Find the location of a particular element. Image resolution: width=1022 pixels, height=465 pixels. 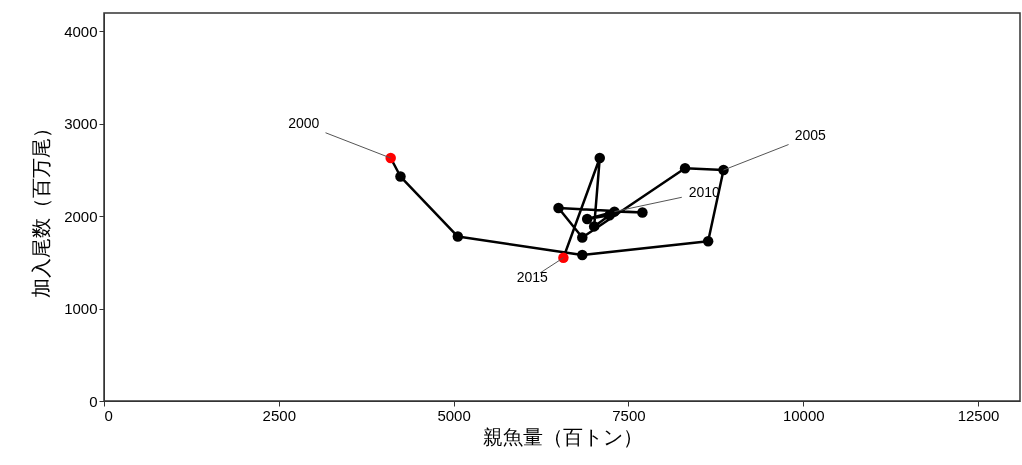

y-tick-label: 1000 is located at coordinates (81, 309).